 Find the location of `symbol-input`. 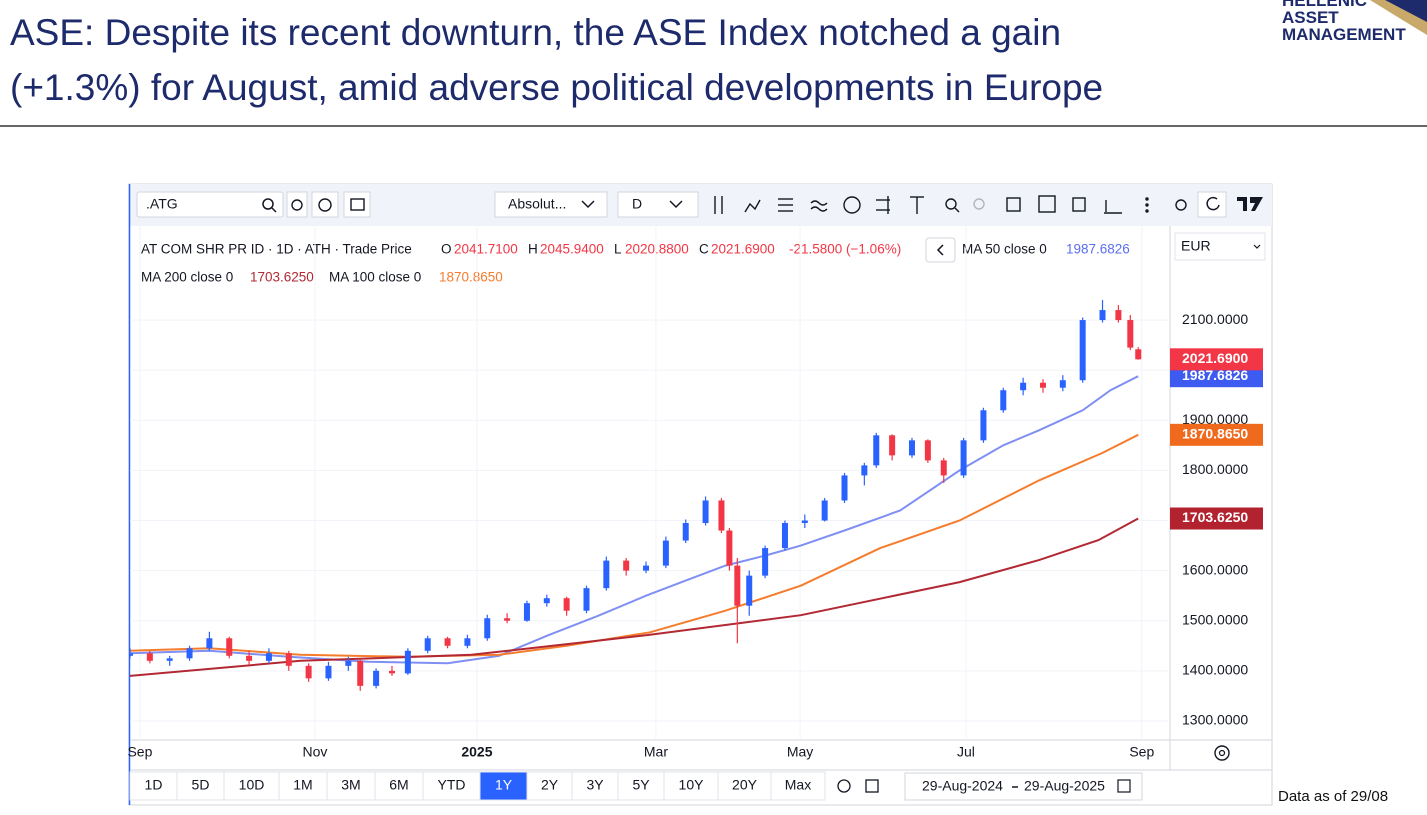

symbol-input is located at coordinates (210, 204).